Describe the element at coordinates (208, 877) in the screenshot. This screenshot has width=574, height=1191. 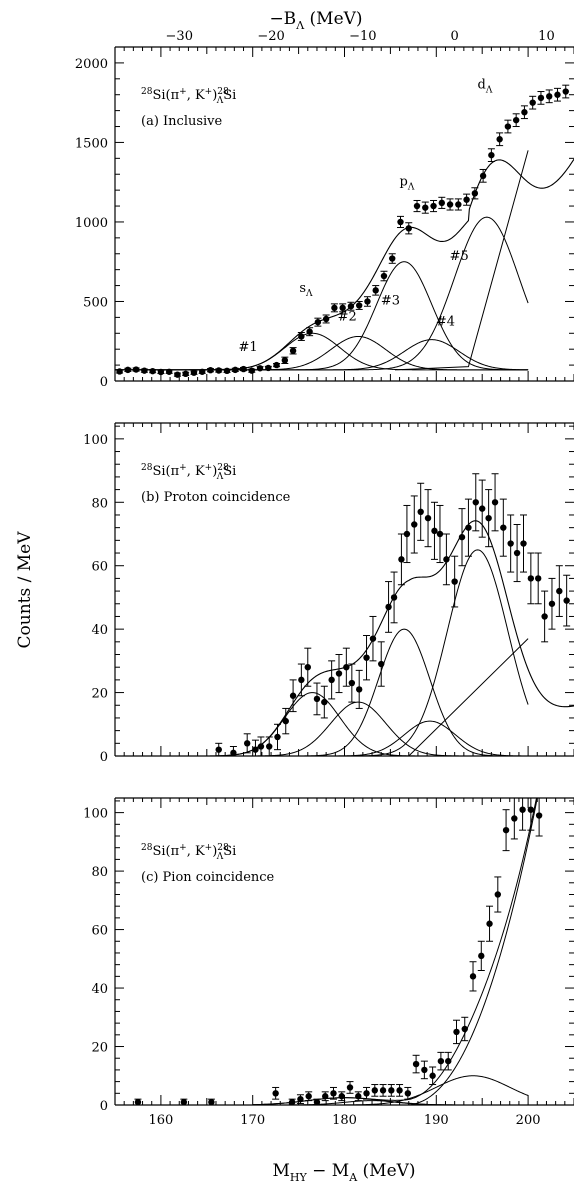
I see `panel-subtitle: (c) Pion coincidence` at that location.